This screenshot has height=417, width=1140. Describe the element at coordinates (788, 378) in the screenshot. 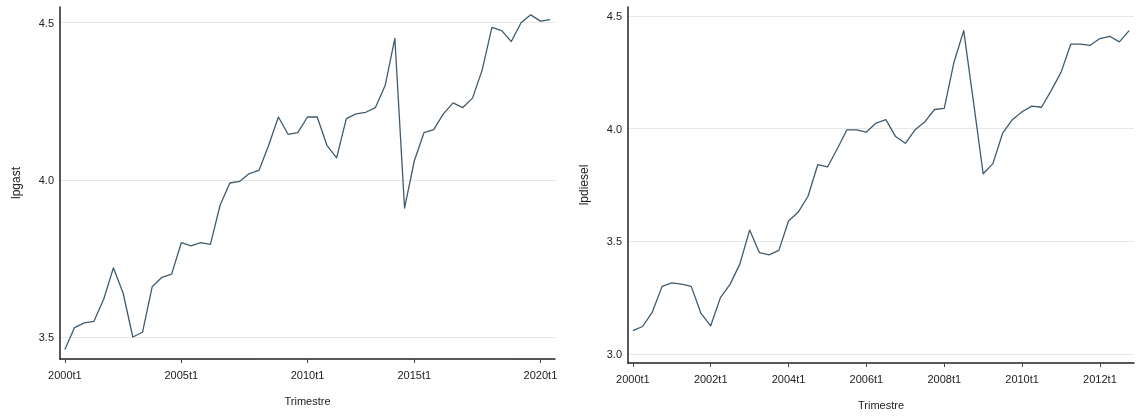

I see `x-tick-label: 2004t1` at that location.